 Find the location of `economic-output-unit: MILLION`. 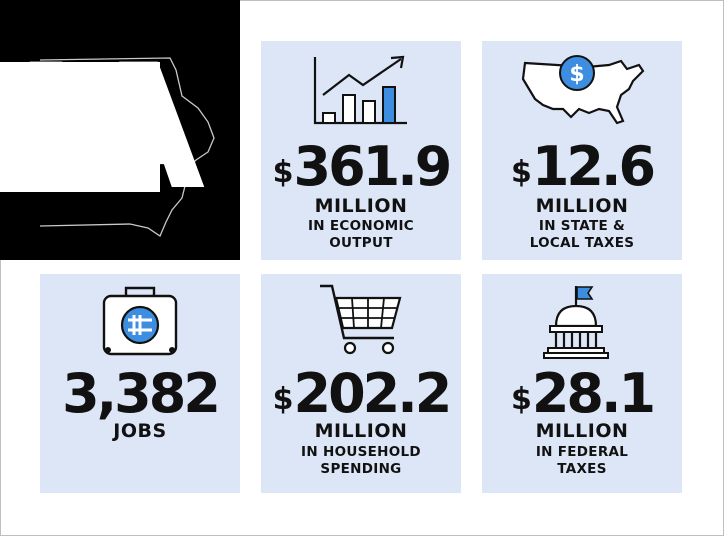

economic-output-unit: MILLION is located at coordinates (361, 206).